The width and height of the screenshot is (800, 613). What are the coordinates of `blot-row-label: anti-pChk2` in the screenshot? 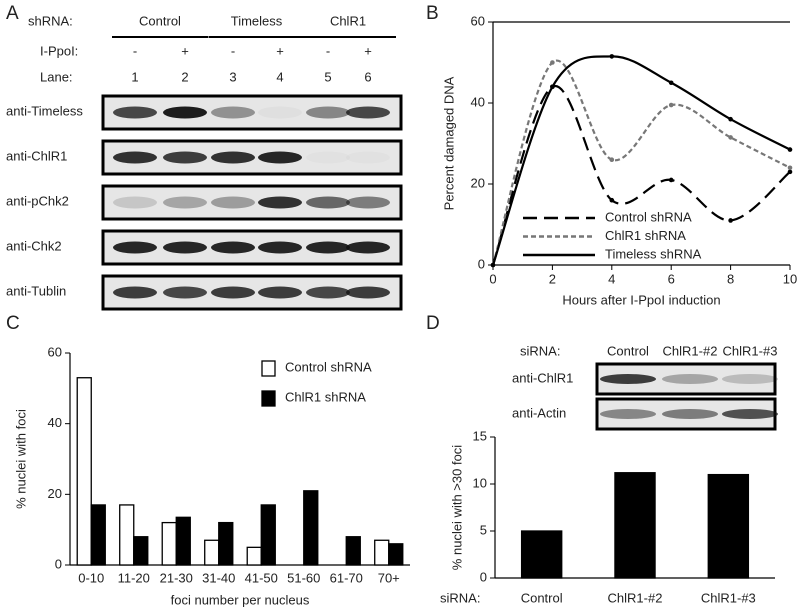 It's located at (37, 200).